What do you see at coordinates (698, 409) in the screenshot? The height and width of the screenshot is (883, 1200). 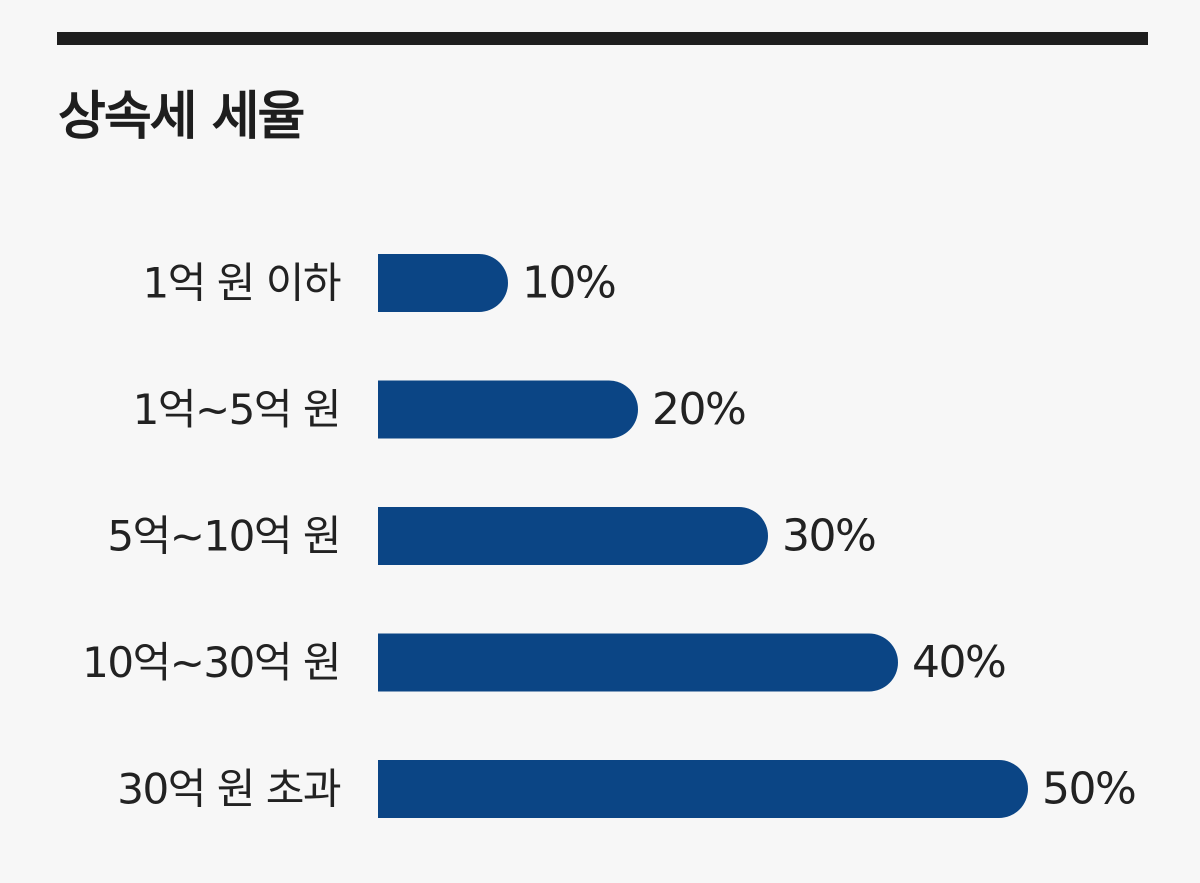 I see `value-label: 20%` at bounding box center [698, 409].